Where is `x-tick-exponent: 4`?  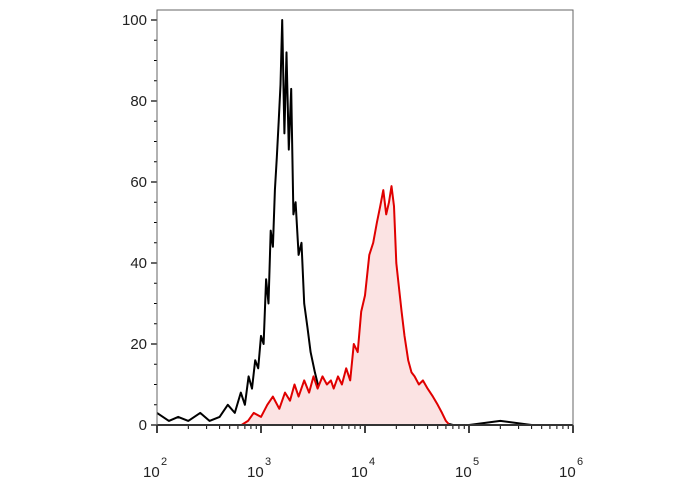
x-tick-exponent: 4 is located at coordinates (372, 462).